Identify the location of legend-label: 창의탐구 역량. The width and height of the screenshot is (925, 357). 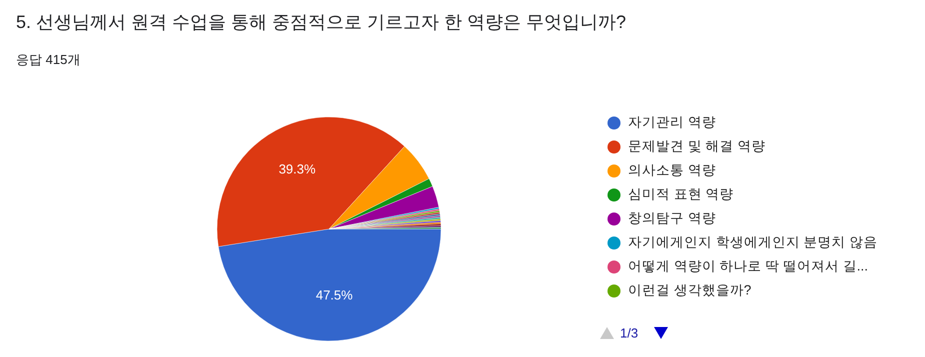
(672, 218).